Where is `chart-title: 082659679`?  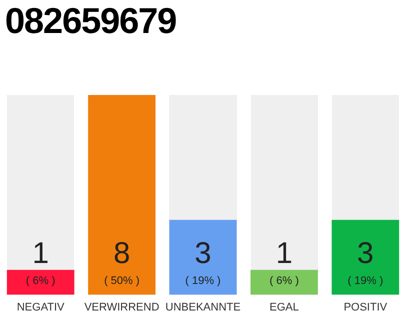 chart-title: 082659679 is located at coordinates (90, 21).